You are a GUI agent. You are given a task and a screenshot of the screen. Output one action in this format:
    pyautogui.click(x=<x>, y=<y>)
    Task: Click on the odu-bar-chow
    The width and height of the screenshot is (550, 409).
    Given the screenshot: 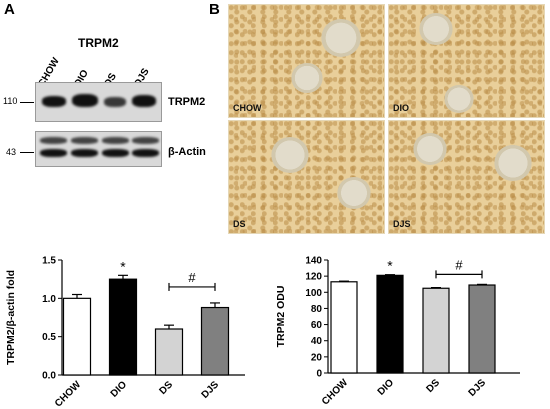 What is the action you would take?
    pyautogui.click(x=344, y=327)
    